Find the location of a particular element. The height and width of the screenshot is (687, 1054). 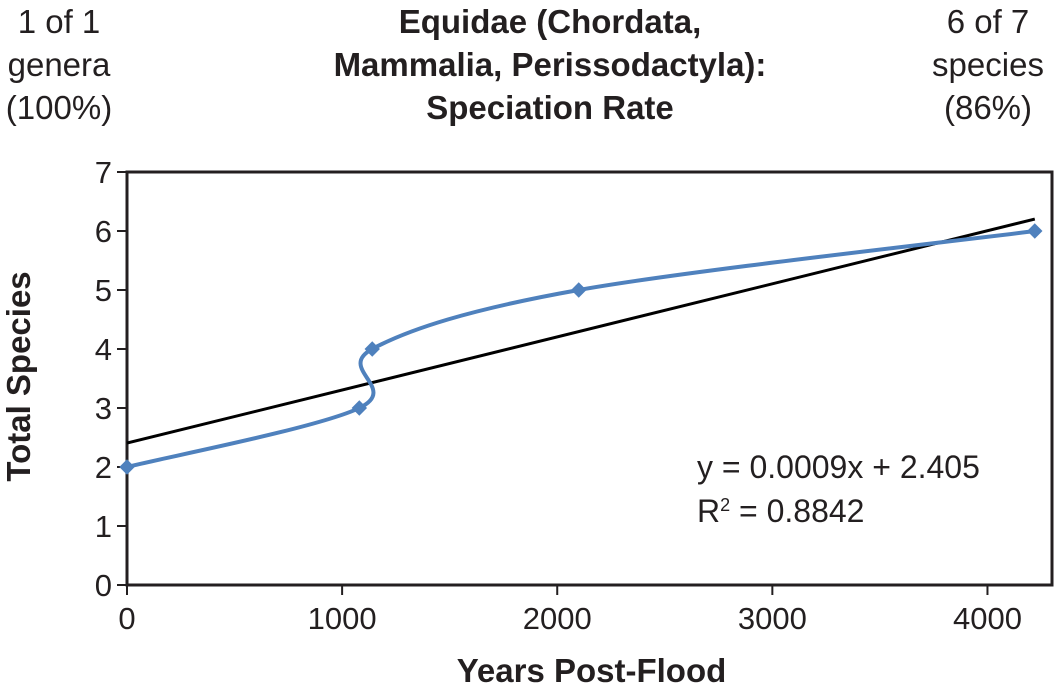

x-tick-label: 4000 is located at coordinates (987, 618).